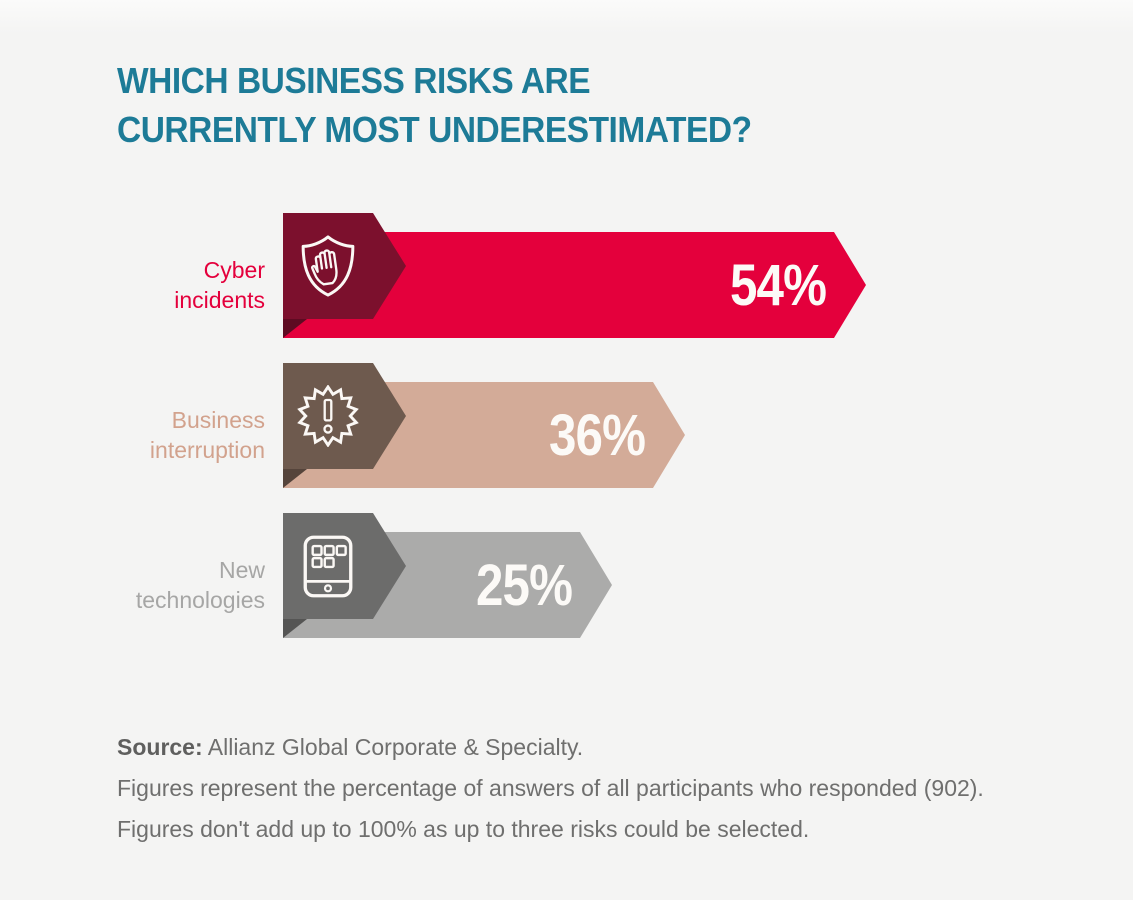  I want to click on bar-category-label: Cyber incidents, so click(140, 285).